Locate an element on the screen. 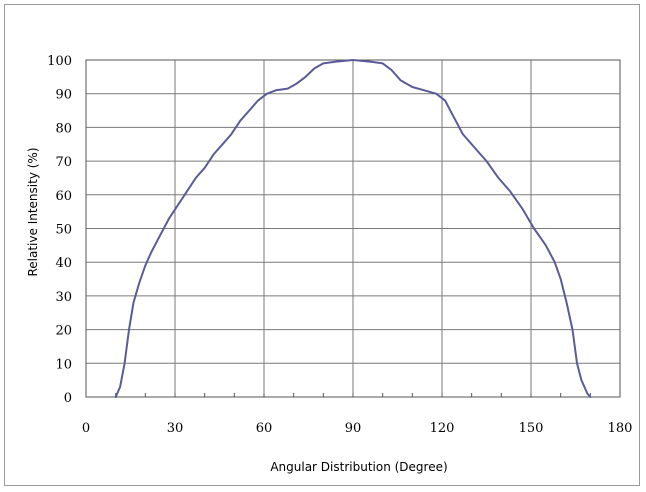 The height and width of the screenshot is (492, 646). x-tick-label: 30 is located at coordinates (175, 428).